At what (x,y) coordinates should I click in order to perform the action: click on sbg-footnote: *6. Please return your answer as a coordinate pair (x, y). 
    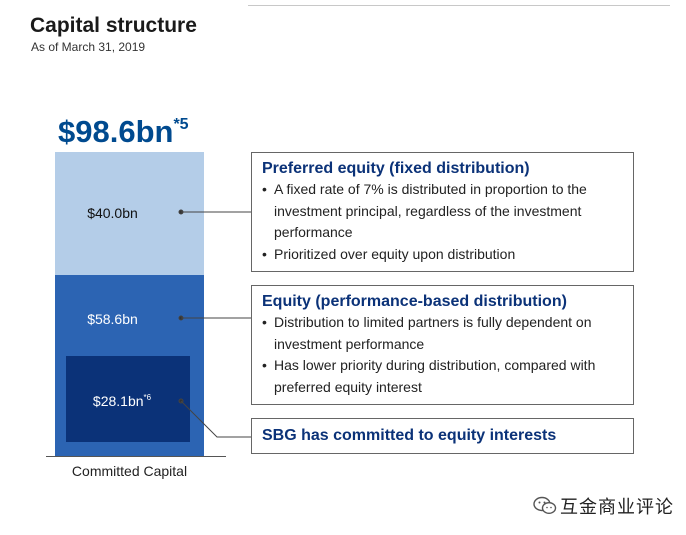
    Looking at the image, I should click on (147, 397).